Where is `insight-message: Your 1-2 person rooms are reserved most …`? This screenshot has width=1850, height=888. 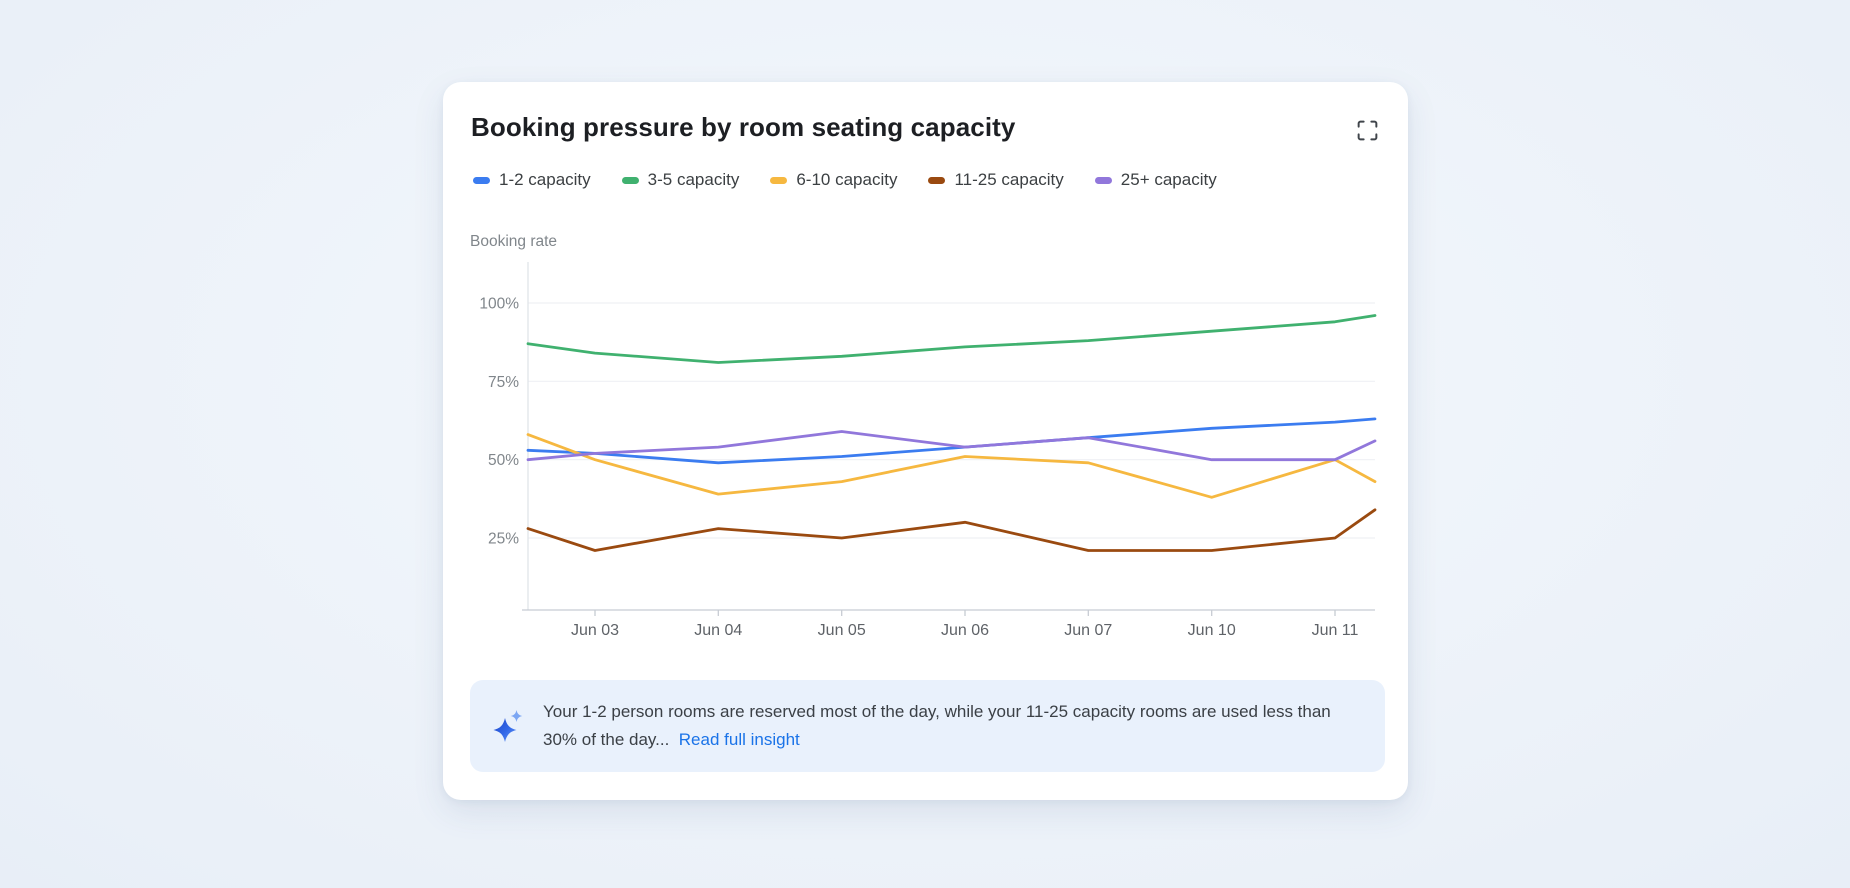
insight-message: Your 1-2 person rooms are reserved most … is located at coordinates (937, 725).